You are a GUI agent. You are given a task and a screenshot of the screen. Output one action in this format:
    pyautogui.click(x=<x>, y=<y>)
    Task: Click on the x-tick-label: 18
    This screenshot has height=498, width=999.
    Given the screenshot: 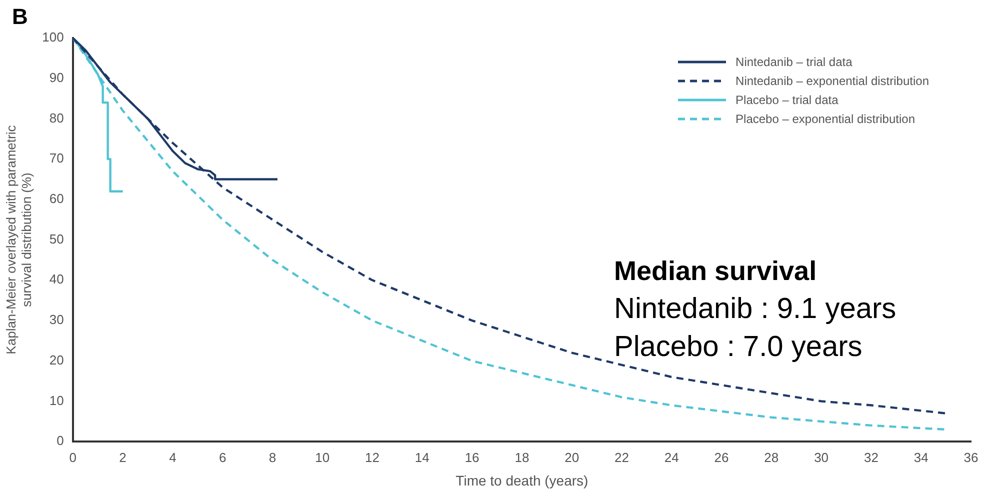 What is the action you would take?
    pyautogui.click(x=522, y=457)
    